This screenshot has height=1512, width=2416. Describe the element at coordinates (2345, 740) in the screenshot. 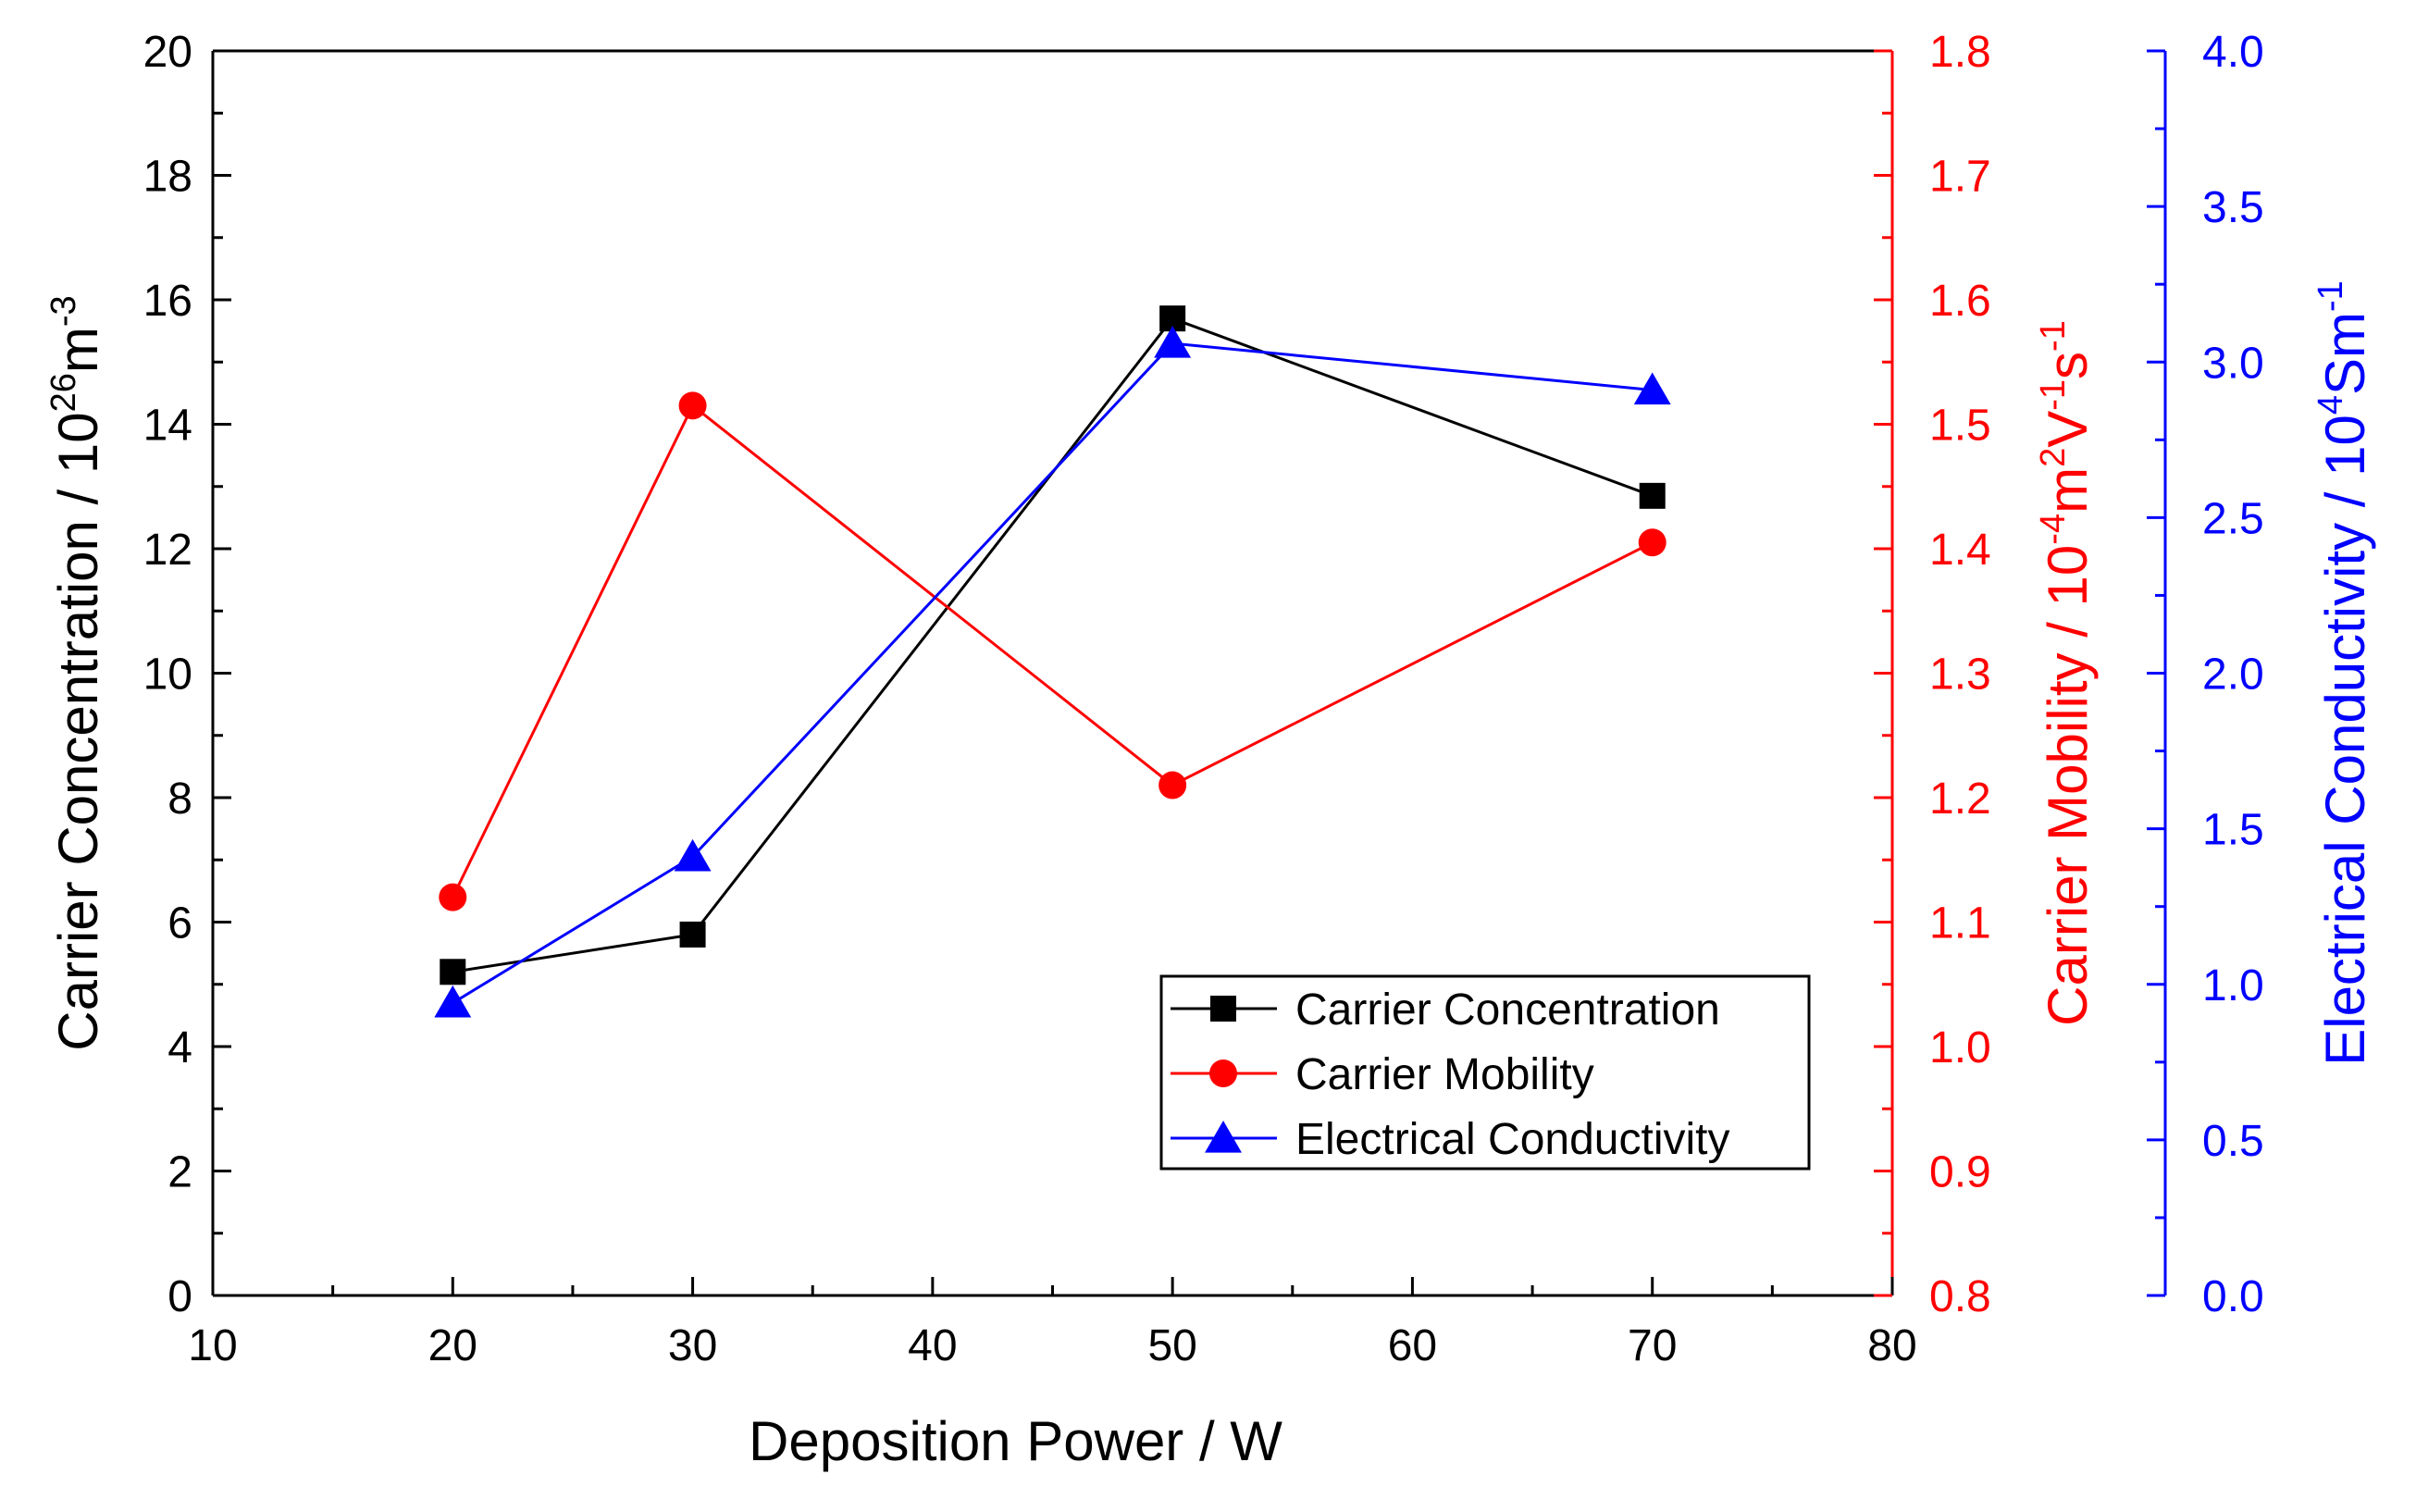

I see `y_right2-axis-title-part: Electrical Conductivity / 10` at that location.